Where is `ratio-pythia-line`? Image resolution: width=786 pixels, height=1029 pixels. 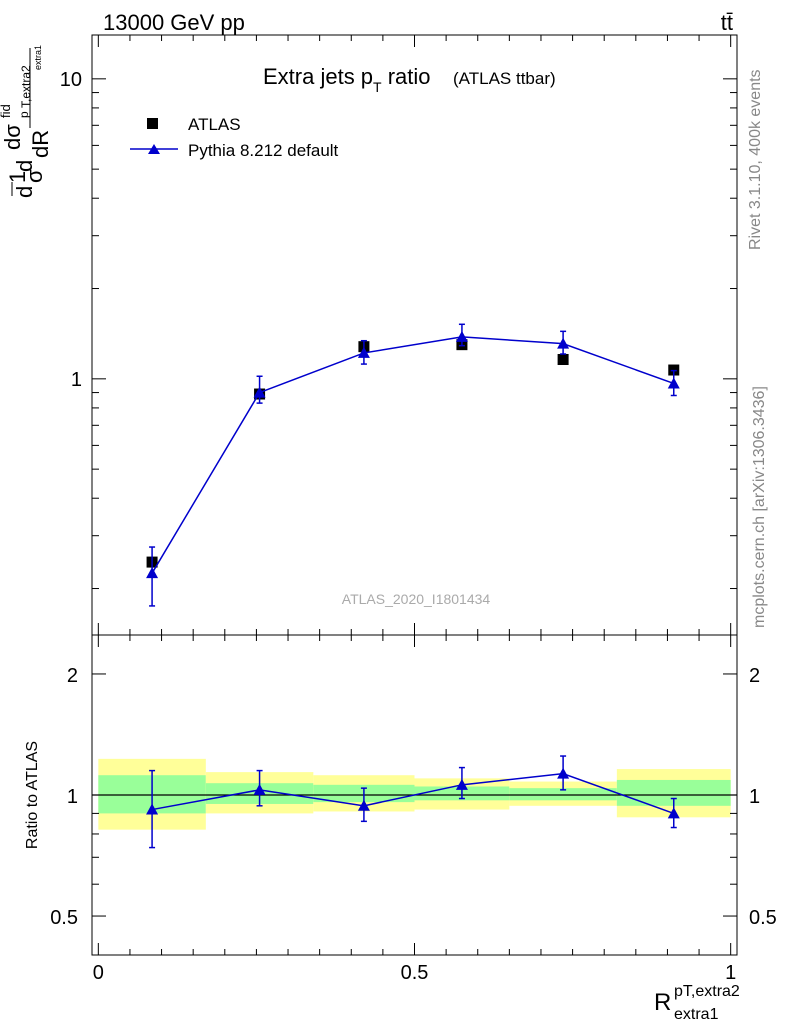 ratio-pythia-line is located at coordinates (413, 793).